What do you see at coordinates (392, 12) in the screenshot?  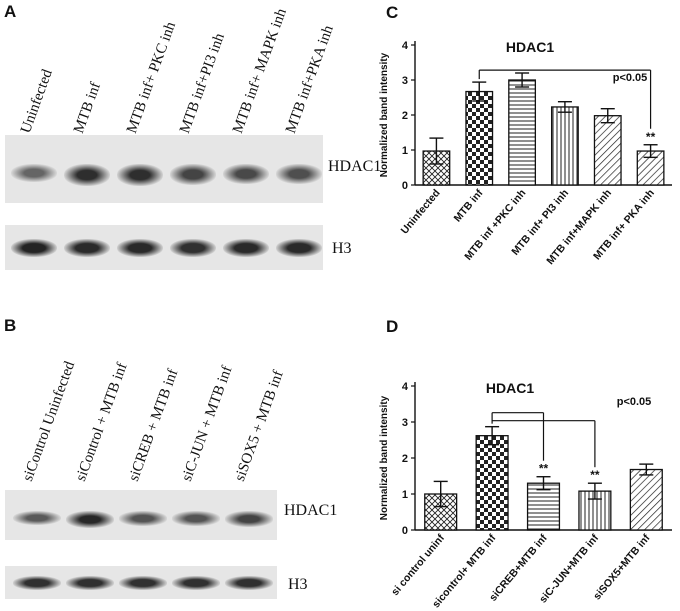 I see `panel-c-label: C` at bounding box center [392, 12].